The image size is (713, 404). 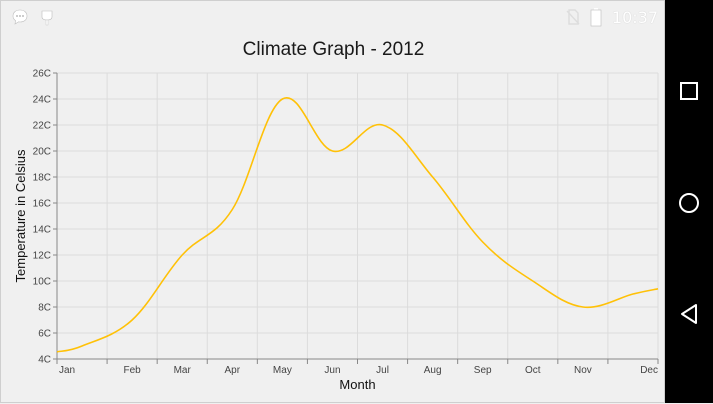 What do you see at coordinates (133, 370) in the screenshot?
I see `x-tick-label: Feb` at bounding box center [133, 370].